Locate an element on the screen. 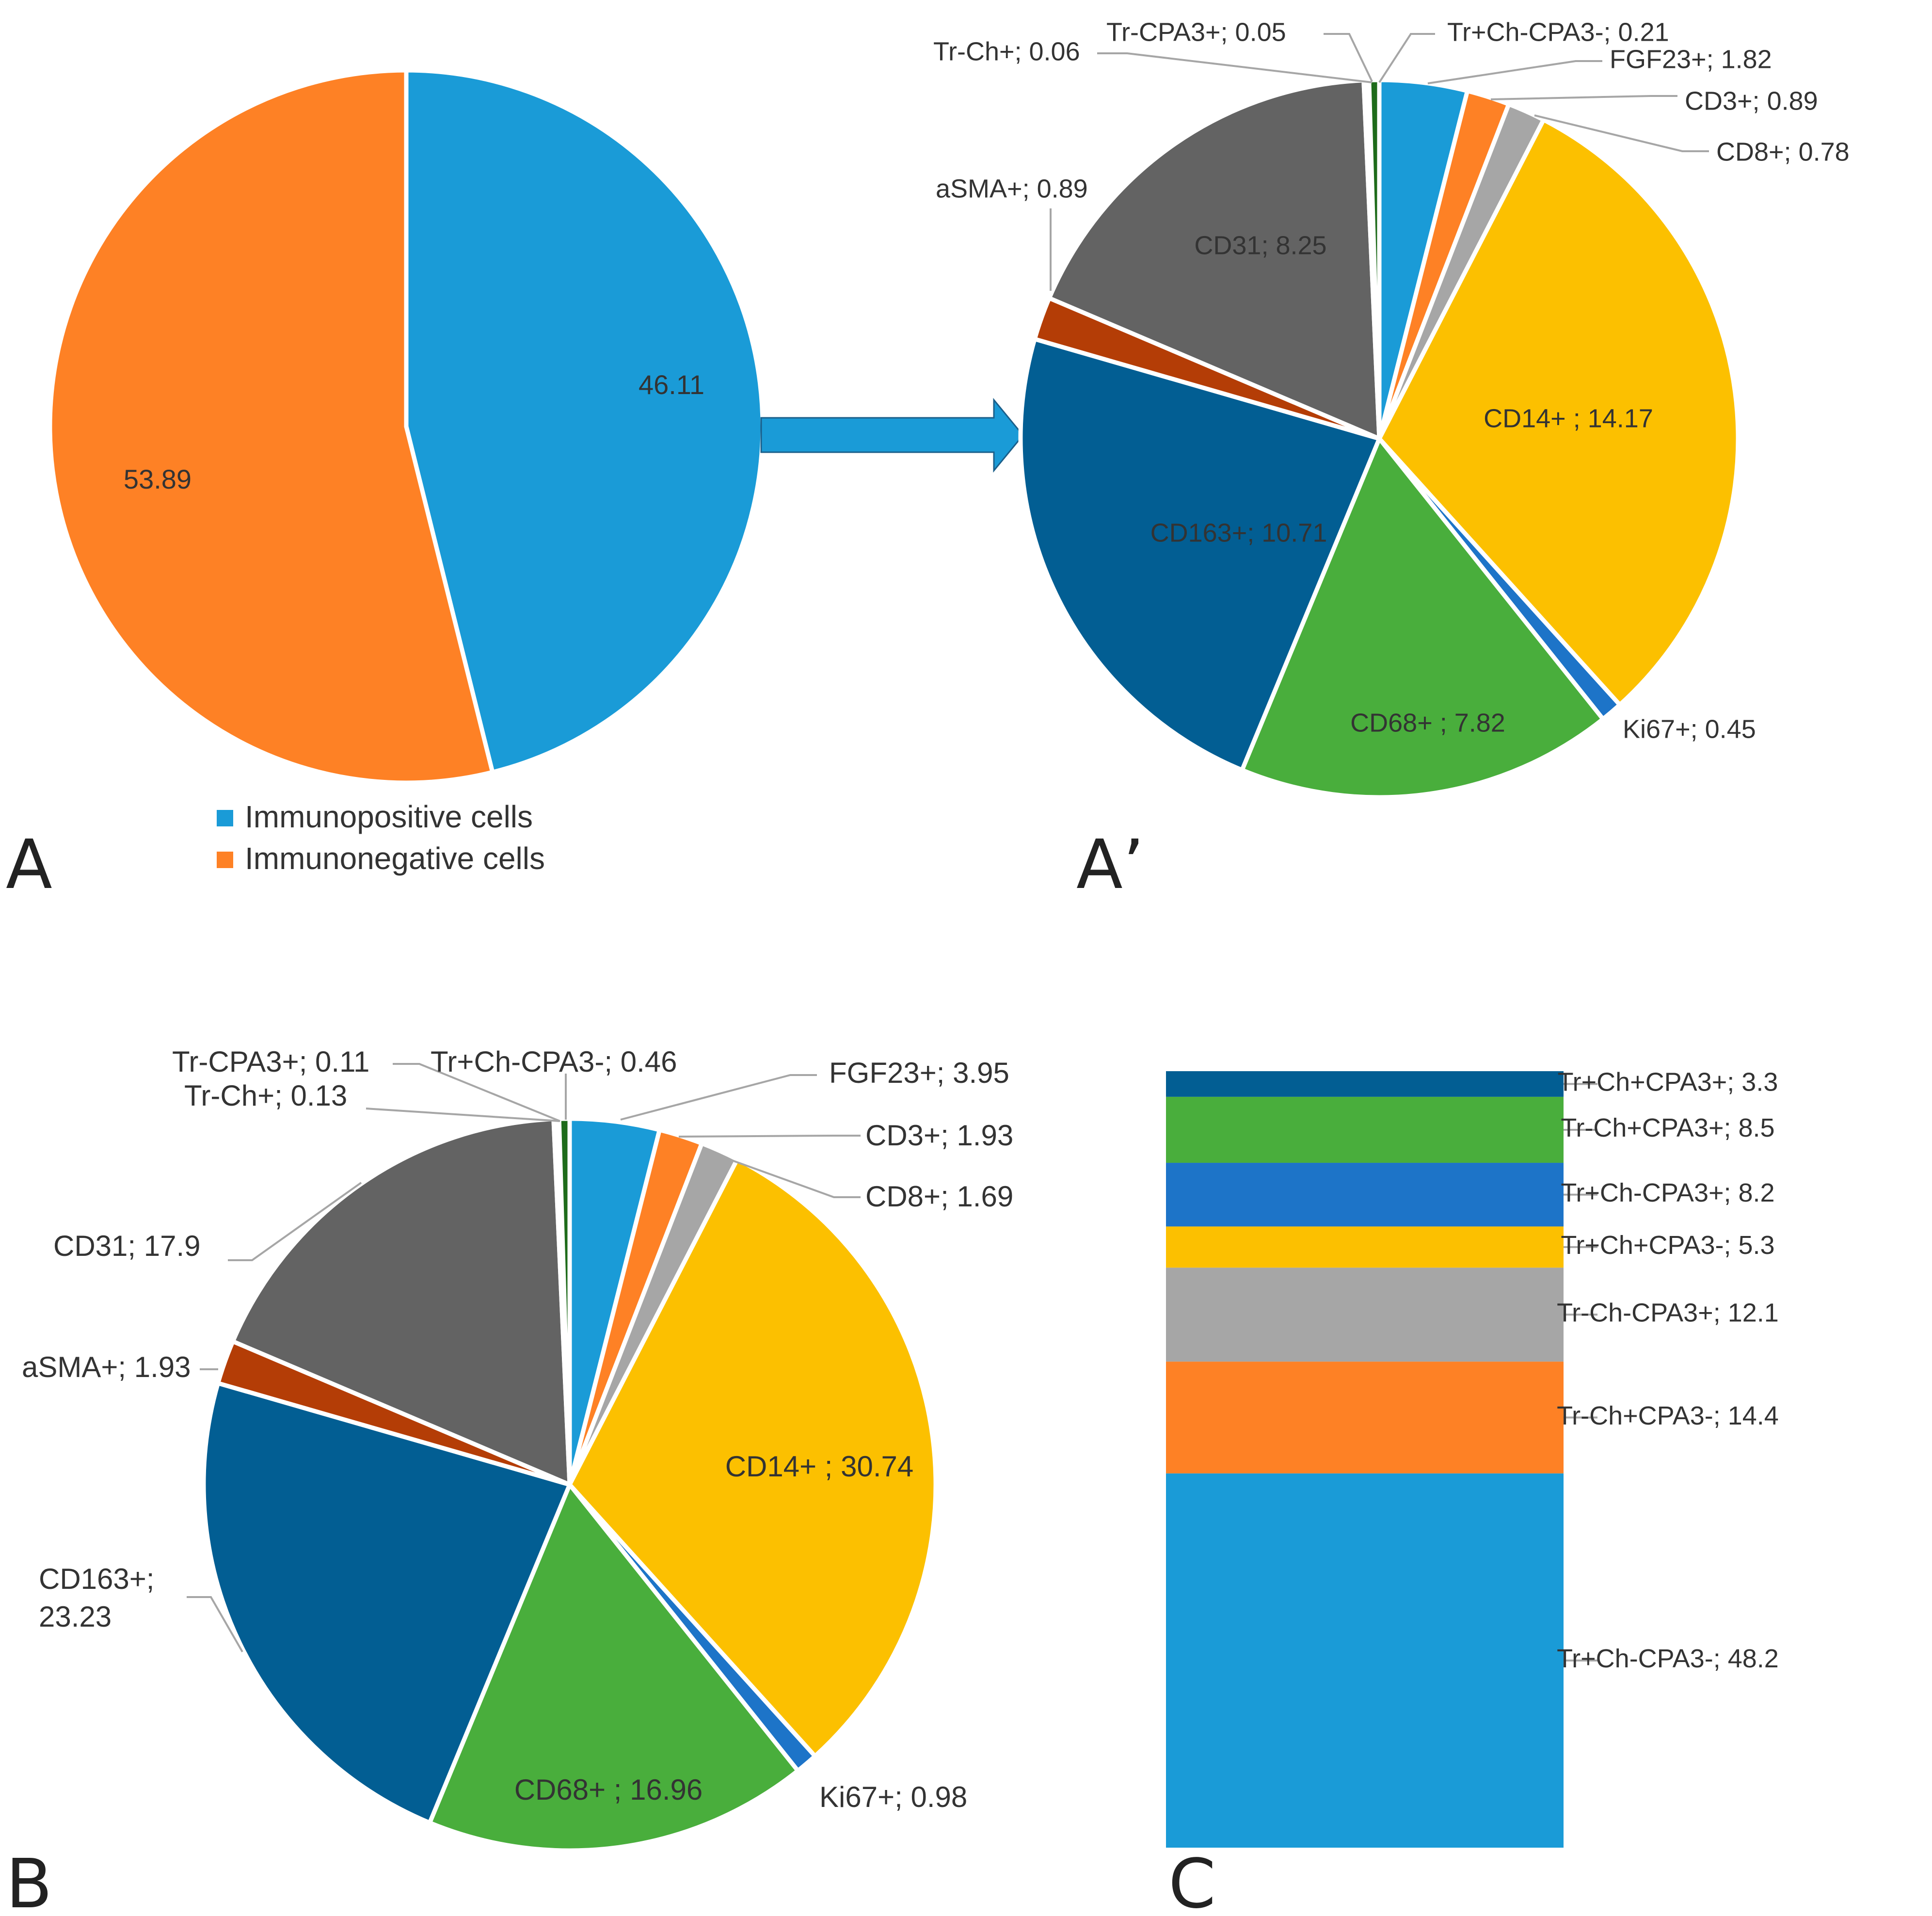  pie-a-prime-slice-cd14-pos is located at coordinates (1559, 412).